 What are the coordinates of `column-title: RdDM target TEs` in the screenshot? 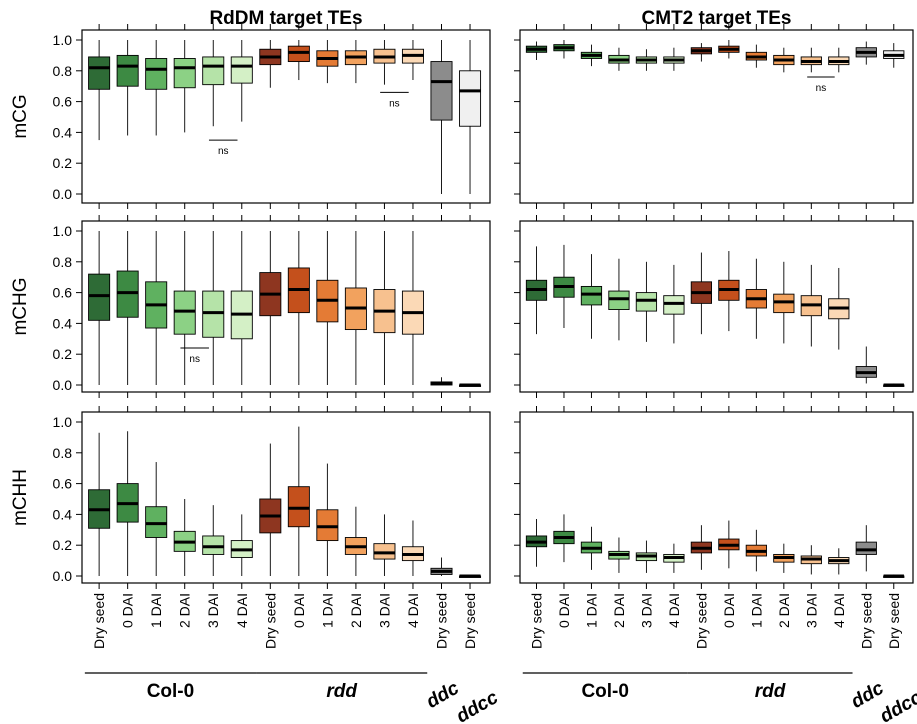 It's located at (285, 18).